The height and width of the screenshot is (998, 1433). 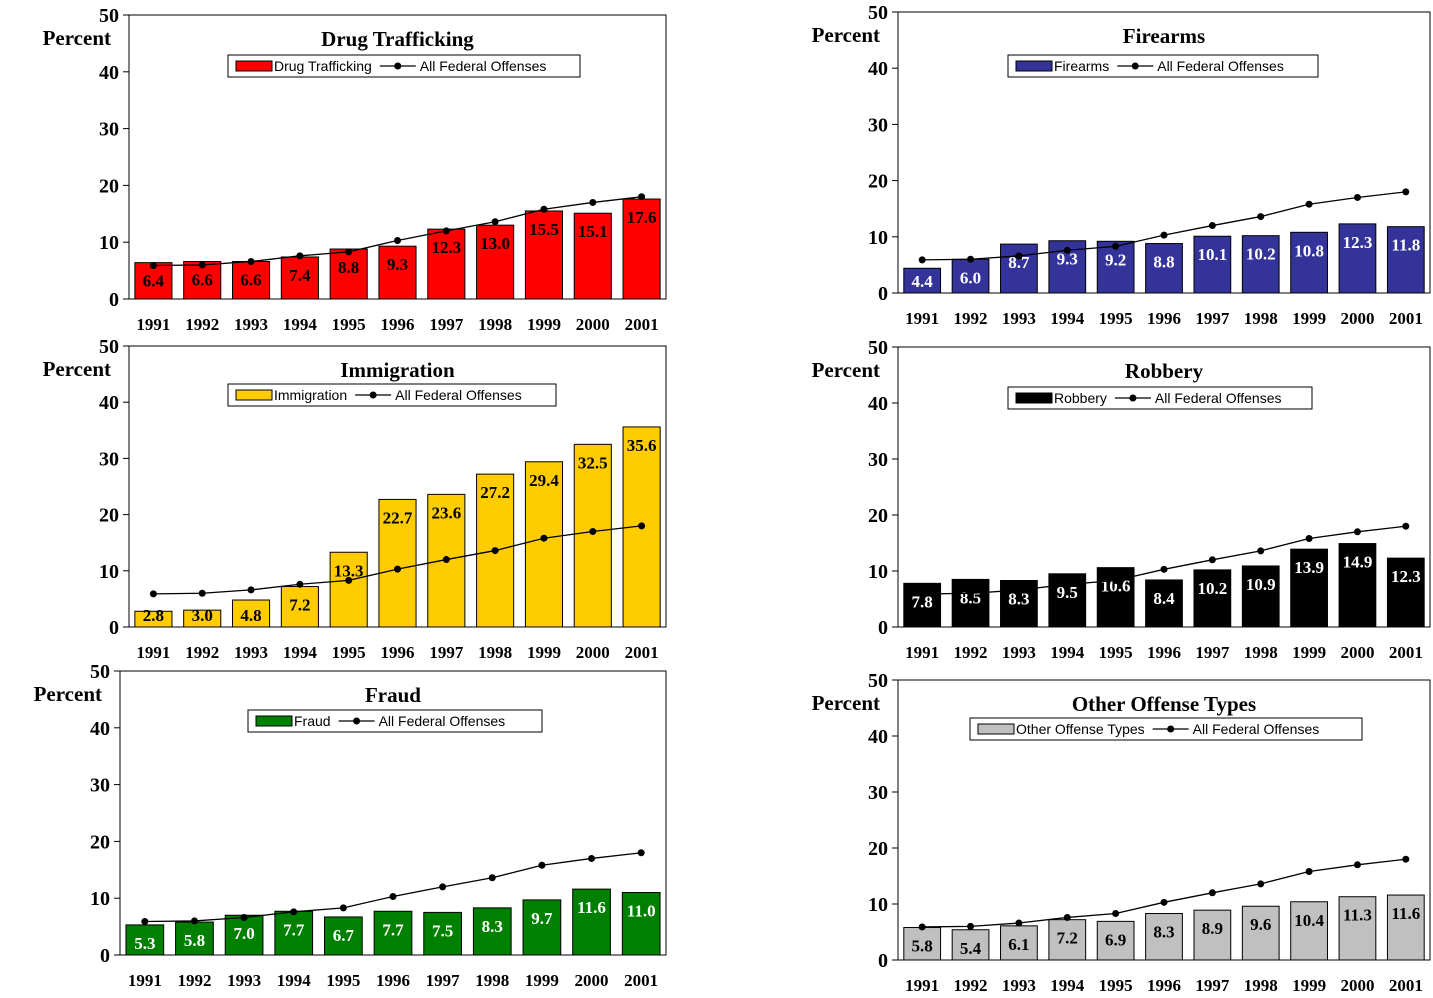 I want to click on bar-value-label: 15.5, so click(x=544, y=229).